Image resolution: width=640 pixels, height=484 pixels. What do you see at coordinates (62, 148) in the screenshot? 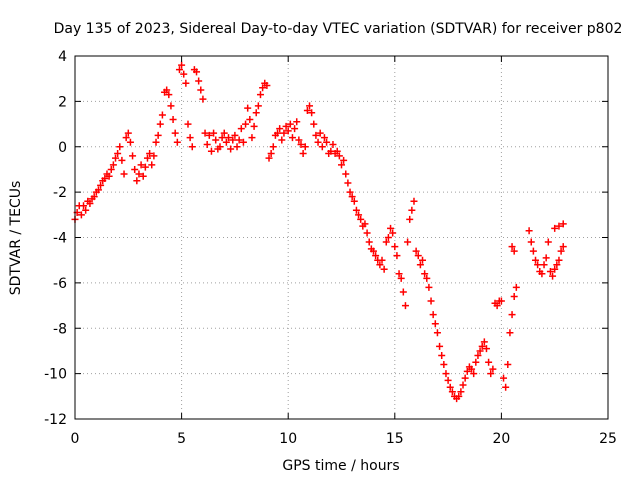
I see `y-tick-label: 0` at bounding box center [62, 148].